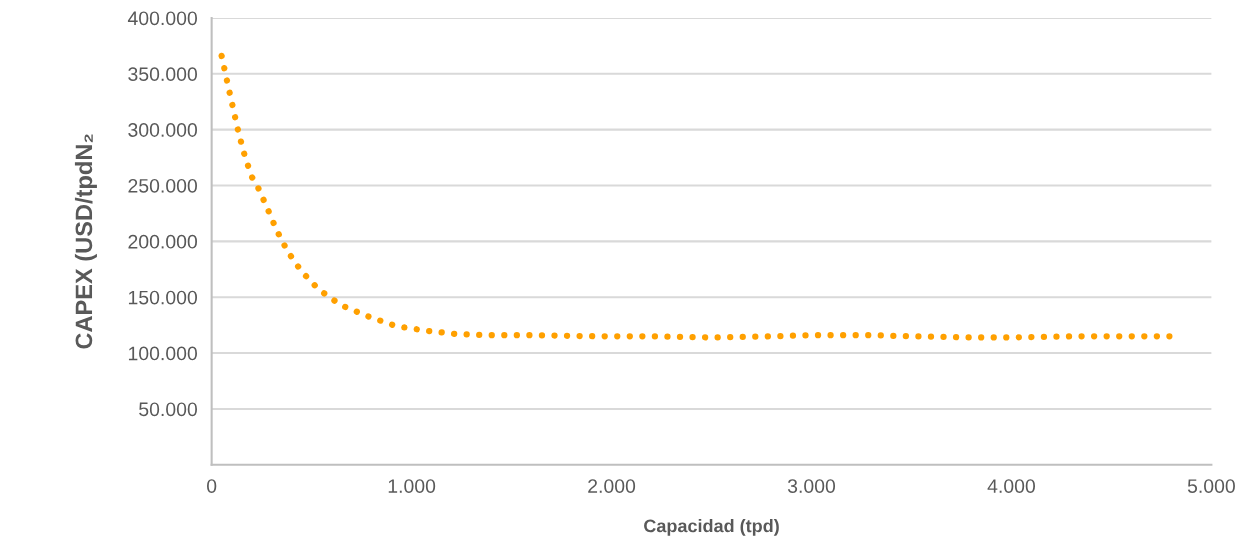  Describe the element at coordinates (163, 130) in the screenshot. I see `y-tick-label: 300.000` at that location.